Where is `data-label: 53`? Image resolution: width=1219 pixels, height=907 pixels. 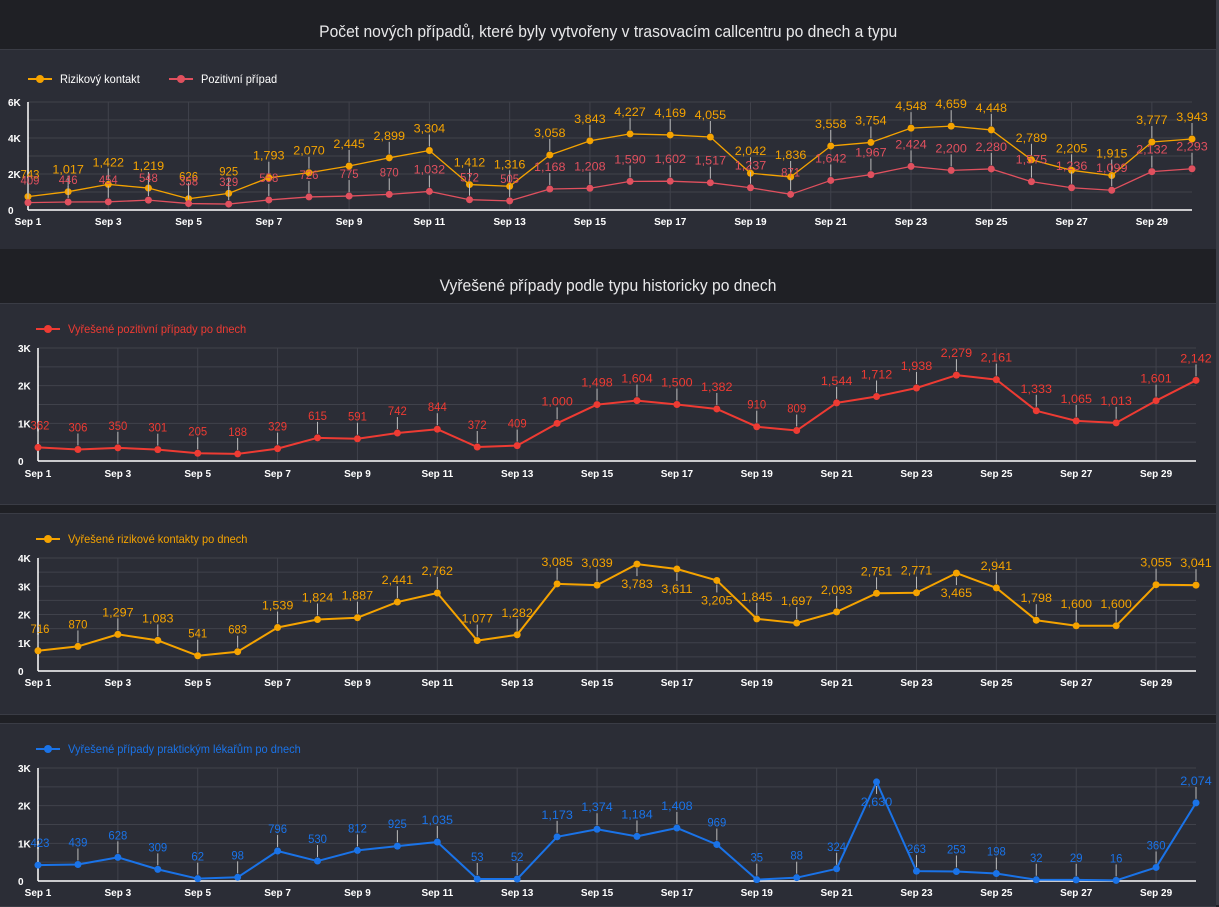 data-label: 53 is located at coordinates (477, 857).